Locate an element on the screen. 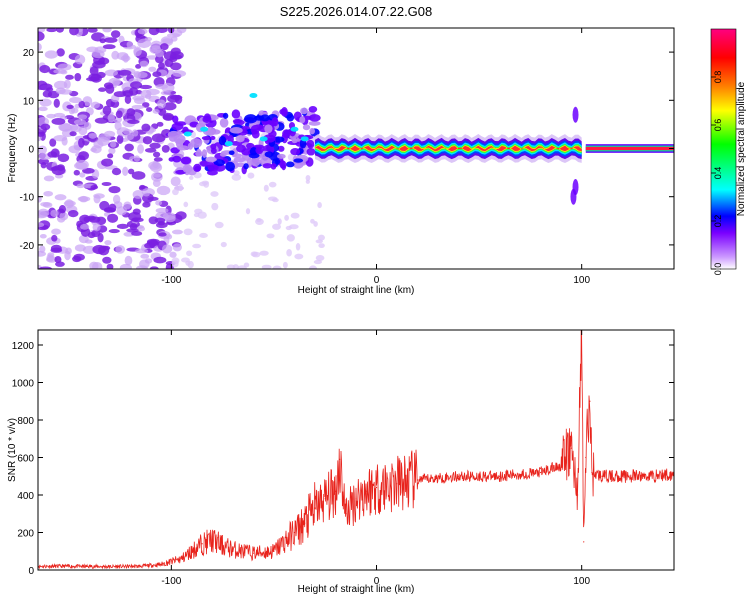  colorbar-ticks: 0.0 0.2 0.4 0.6 0.8 is located at coordinates (717, 173).